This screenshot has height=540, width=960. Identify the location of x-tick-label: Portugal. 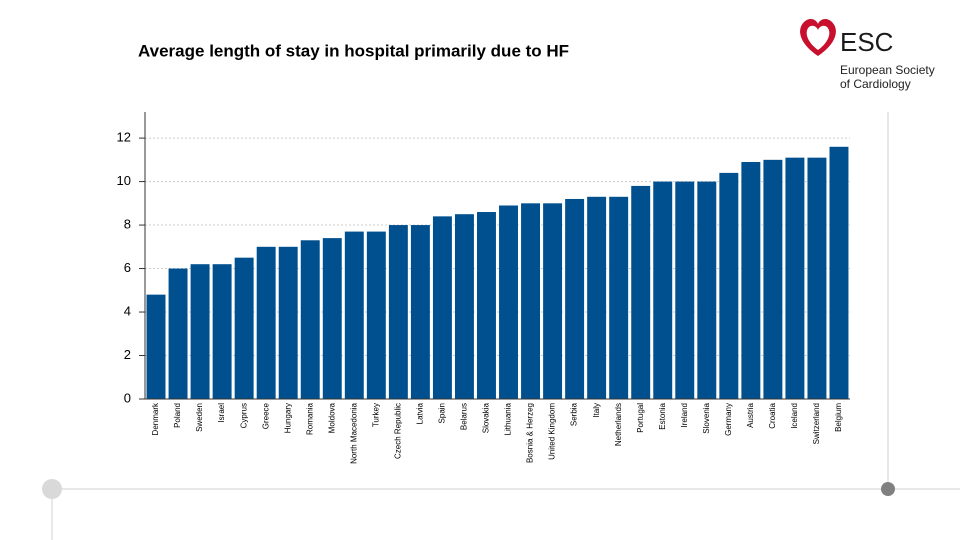
(640, 418).